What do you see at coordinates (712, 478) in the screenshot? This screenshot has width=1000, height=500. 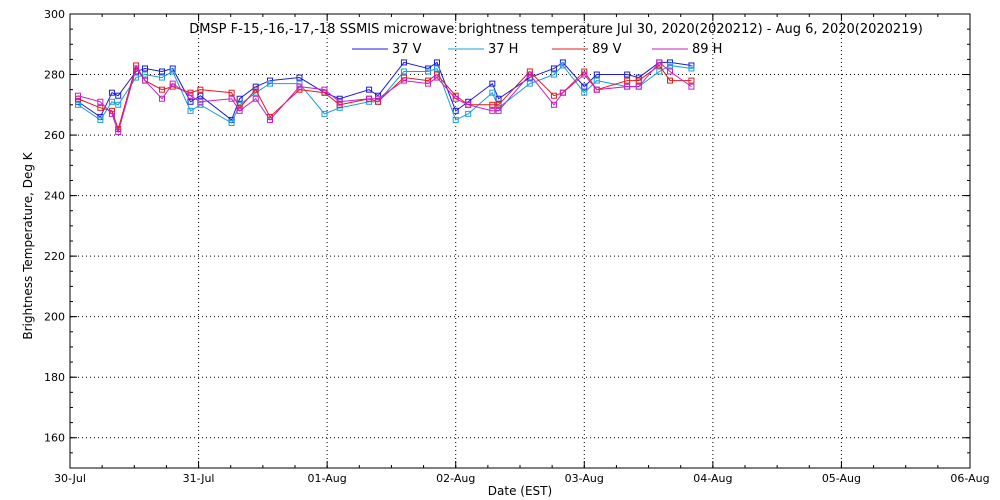 I see `x-tick-label: 04-Aug` at bounding box center [712, 478].